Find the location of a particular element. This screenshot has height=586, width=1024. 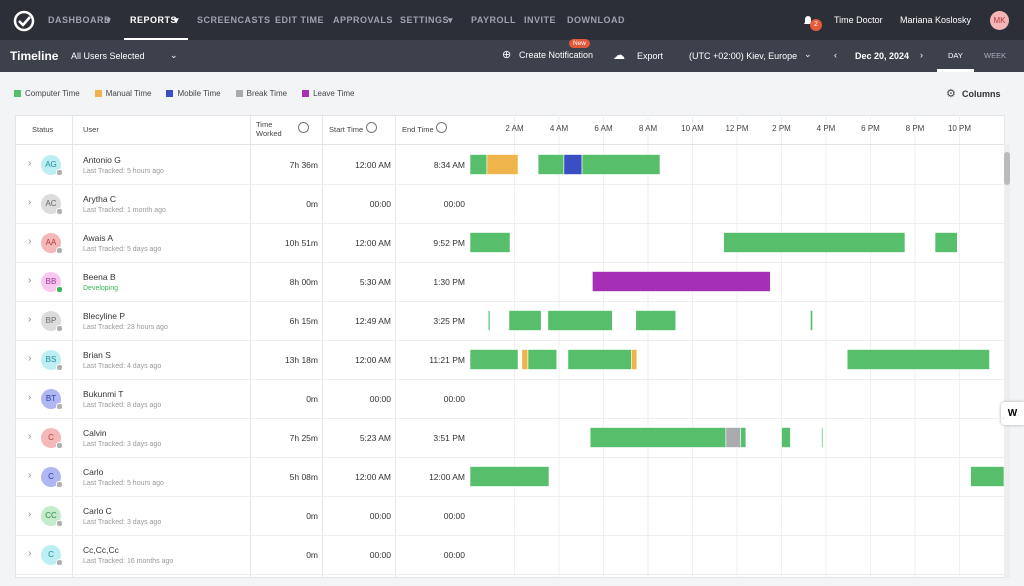

next-day: › is located at coordinates (921, 55).